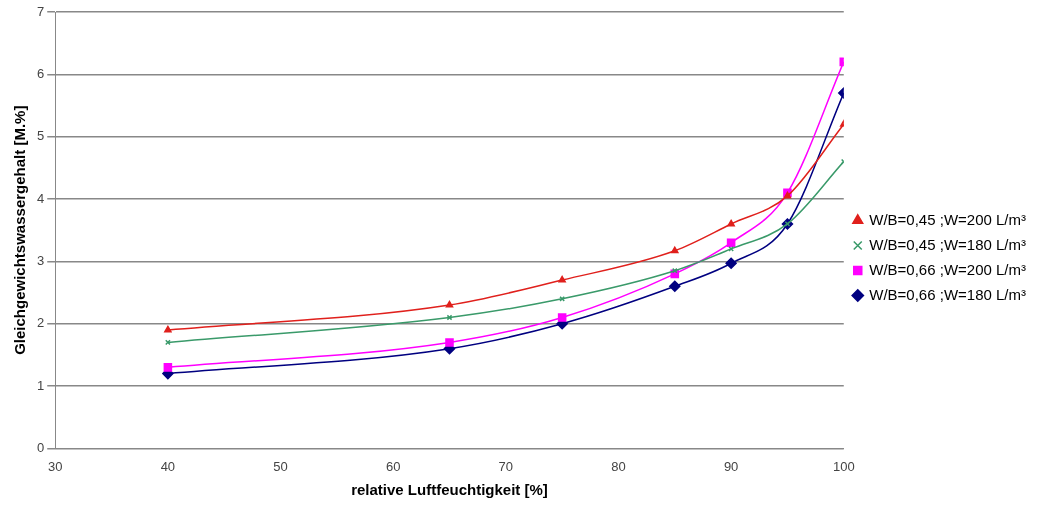 The width and height of the screenshot is (1042, 510). What do you see at coordinates (393, 466) in the screenshot?
I see `x-tick-label: 60` at bounding box center [393, 466].